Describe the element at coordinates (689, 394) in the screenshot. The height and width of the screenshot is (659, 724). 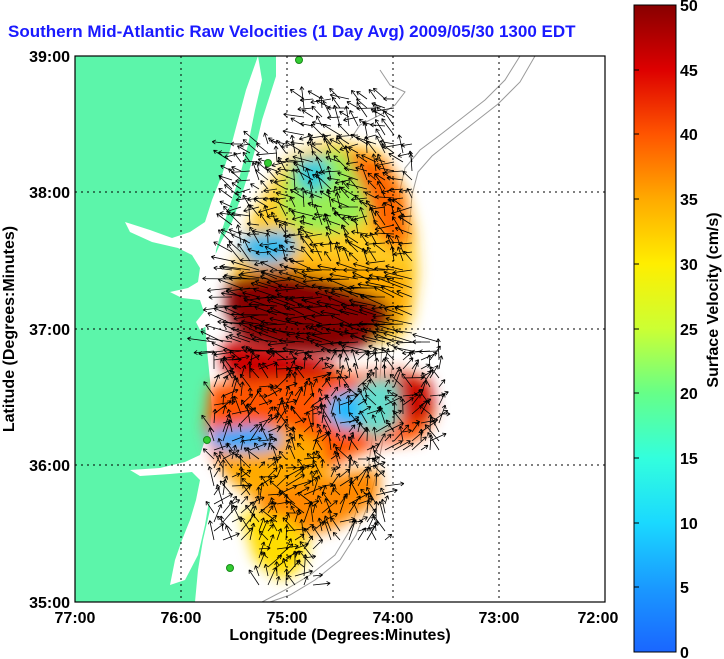
I see `colorbar-tick-label: 20` at that location.